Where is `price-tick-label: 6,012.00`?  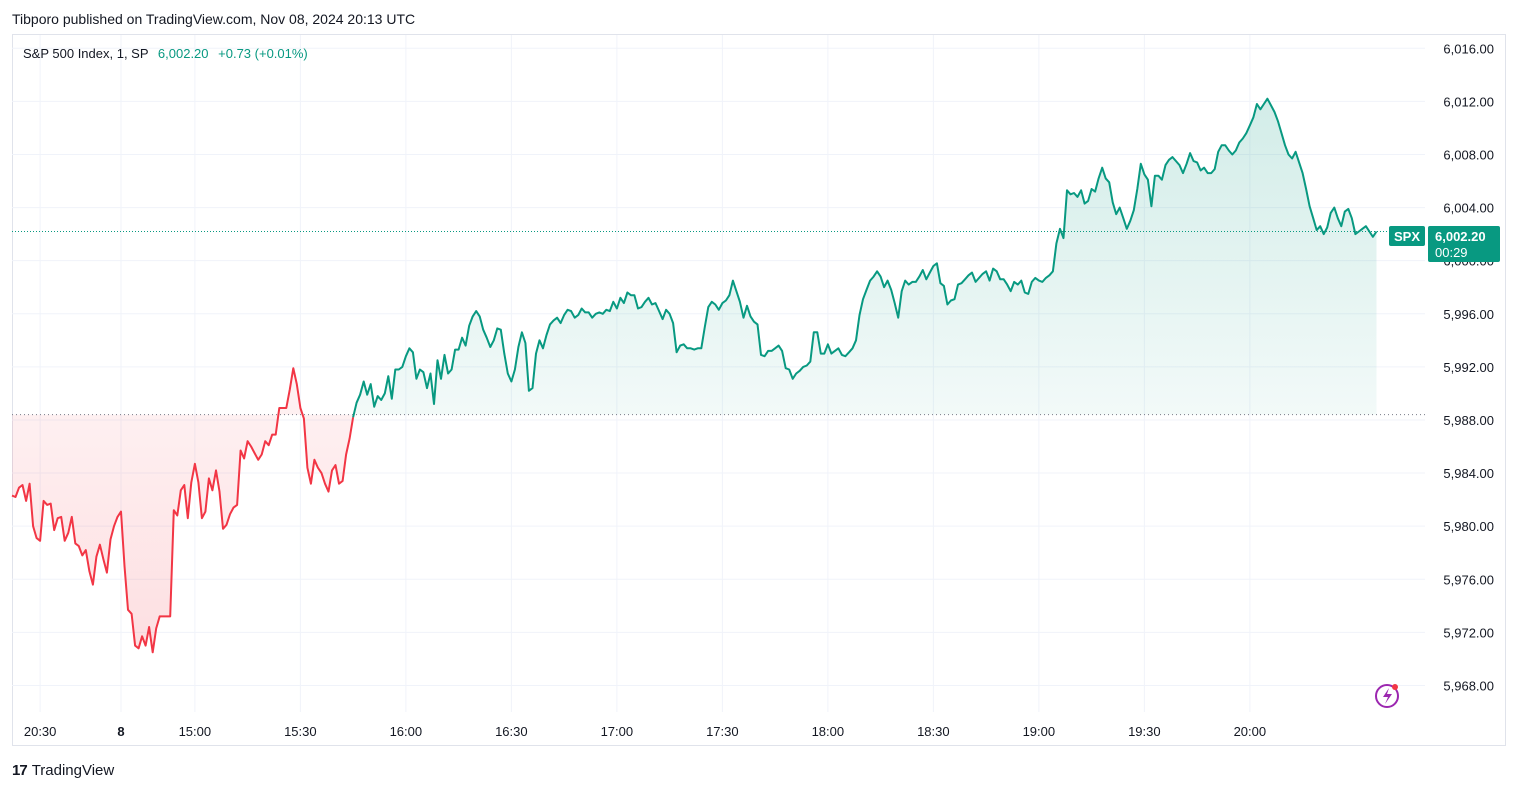
price-tick-label: 6,012.00 is located at coordinates (1468, 101).